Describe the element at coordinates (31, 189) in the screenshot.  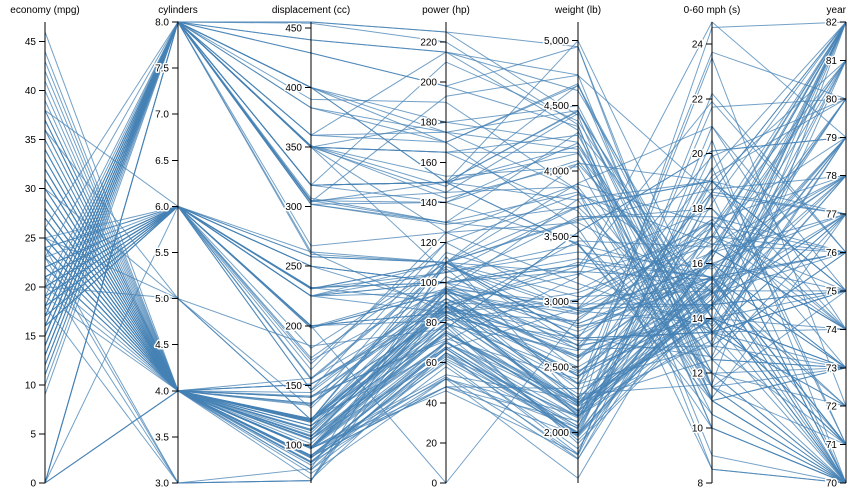
I see `tick-label: 30` at that location.